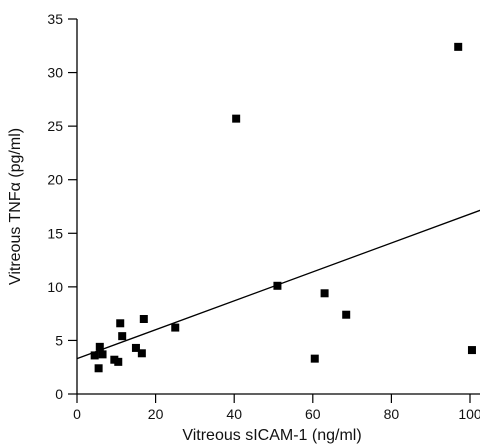 Image resolution: width=480 pixels, height=445 pixels. I want to click on x-axis-ticks: 0 20 40 60 80 100, so click(276, 408).